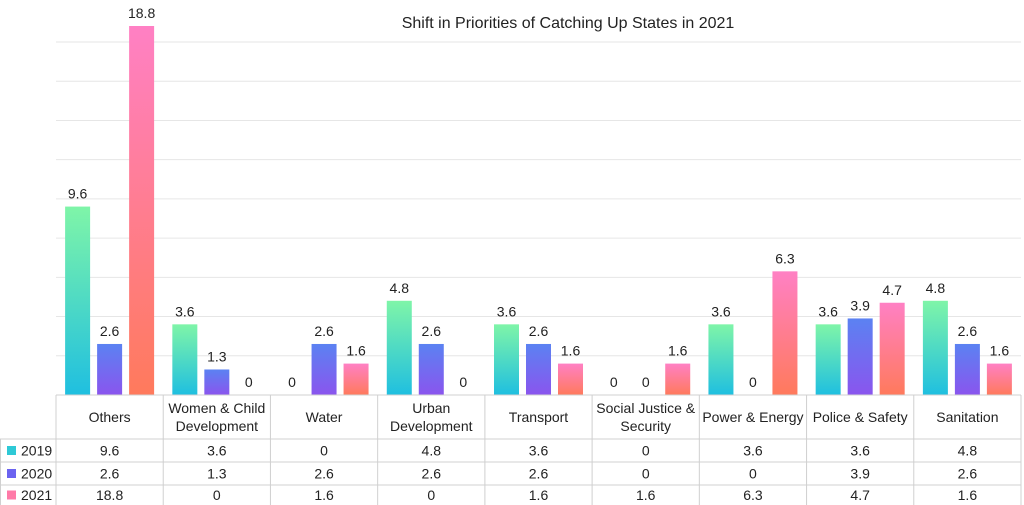 This screenshot has height=505, width=1024. What do you see at coordinates (110, 451) in the screenshot?
I see `table-cell-2019-0: 9.6` at bounding box center [110, 451].